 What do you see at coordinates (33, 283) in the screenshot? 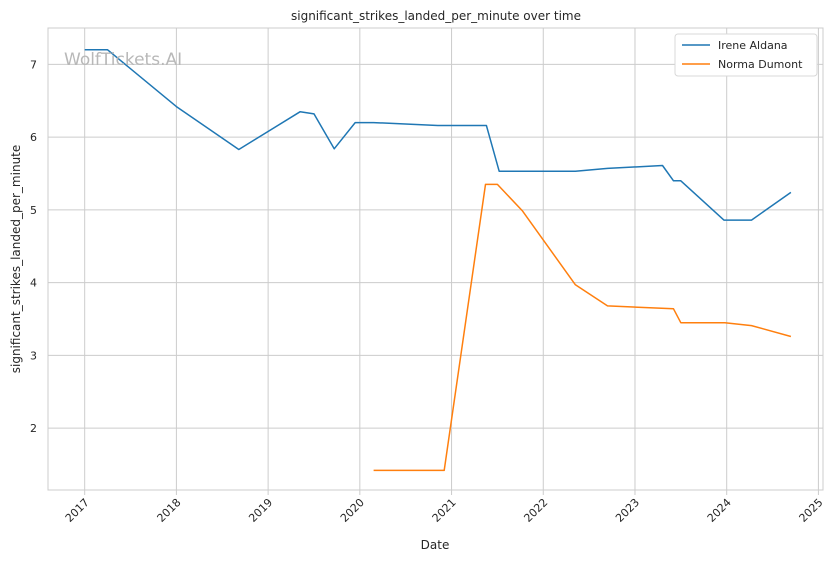
I see `y-tick-label: 4` at bounding box center [33, 283].